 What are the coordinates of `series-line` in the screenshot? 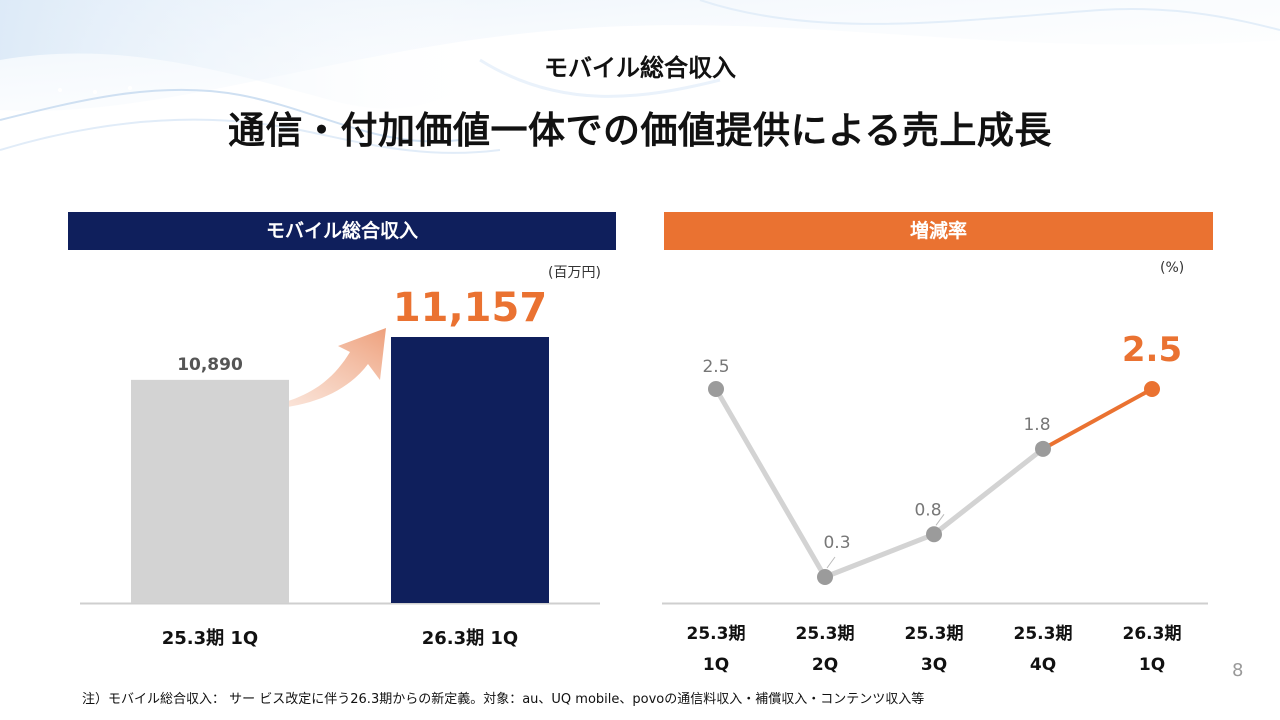 It's located at (879, 483).